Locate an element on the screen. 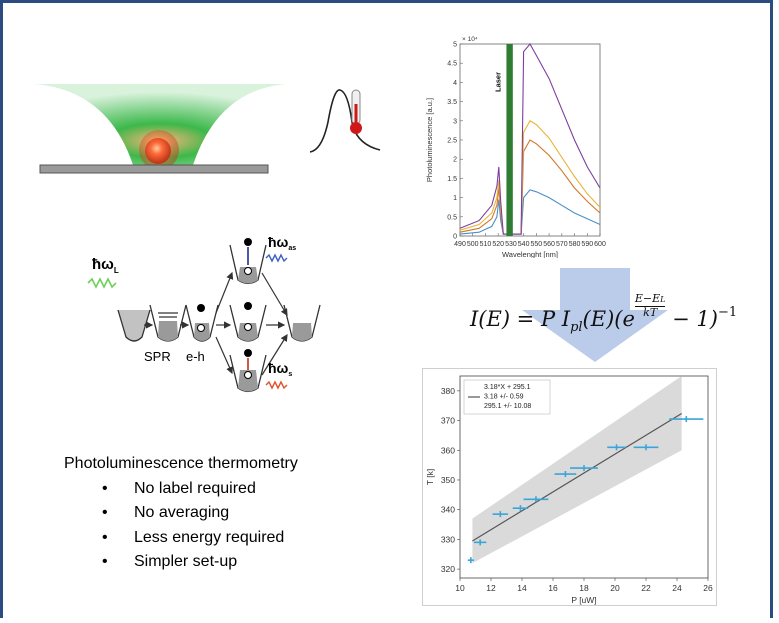  nanoparticle-illustration is located at coordinates (160, 129).